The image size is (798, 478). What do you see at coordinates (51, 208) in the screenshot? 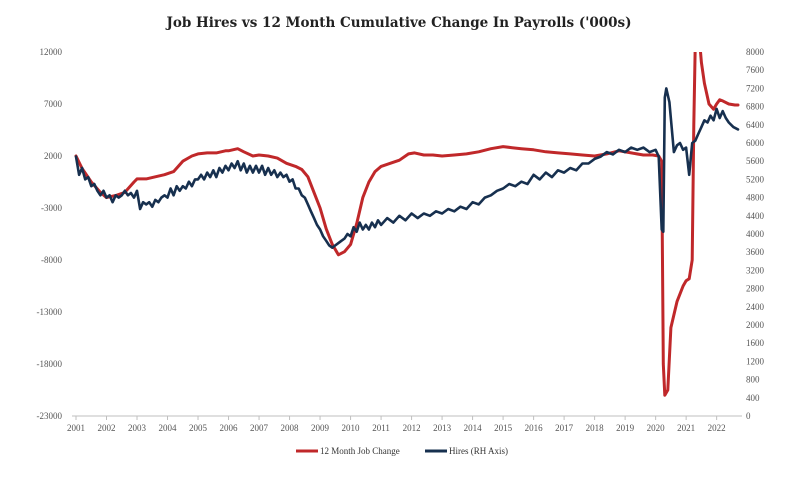
I see `left-tick-label: -3000` at bounding box center [51, 208].